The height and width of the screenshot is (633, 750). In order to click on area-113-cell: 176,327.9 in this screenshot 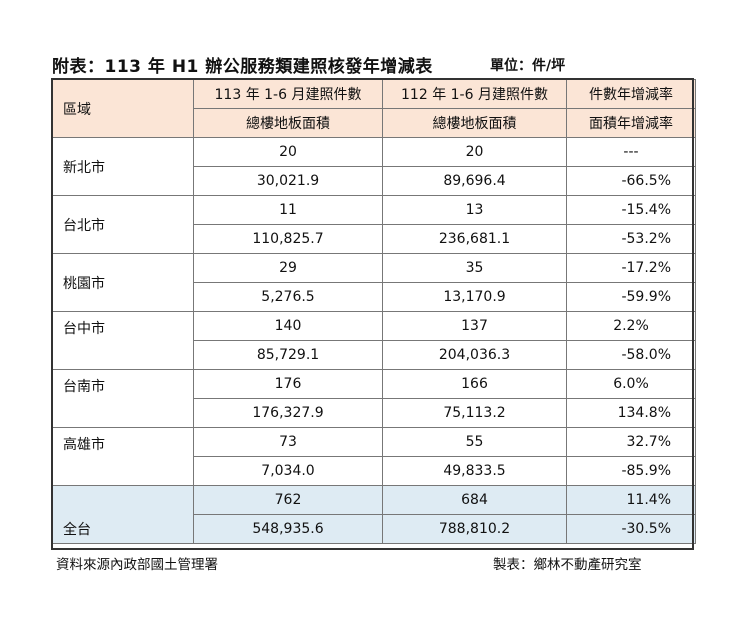, I will do `click(288, 413)`.